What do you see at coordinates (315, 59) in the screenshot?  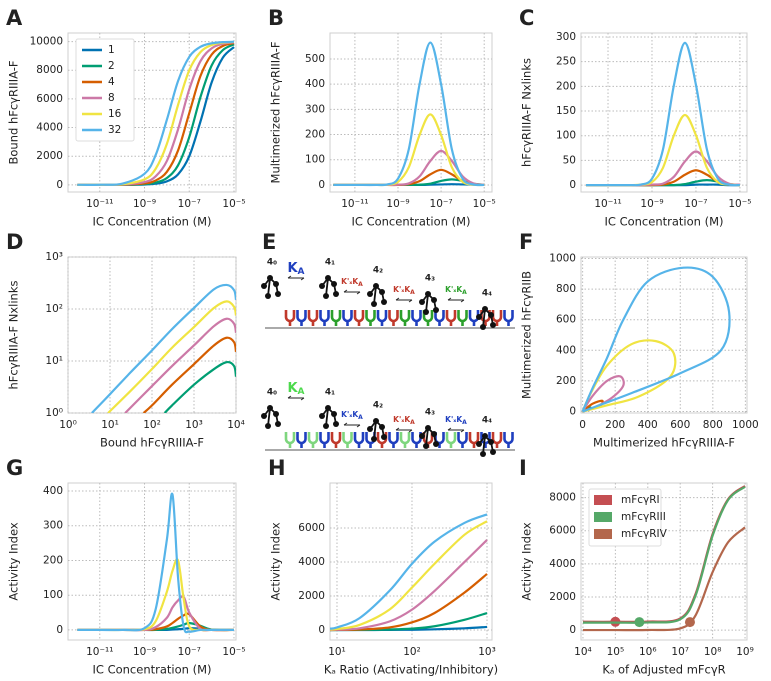 I see `y-tick-label: 500` at bounding box center [315, 59].